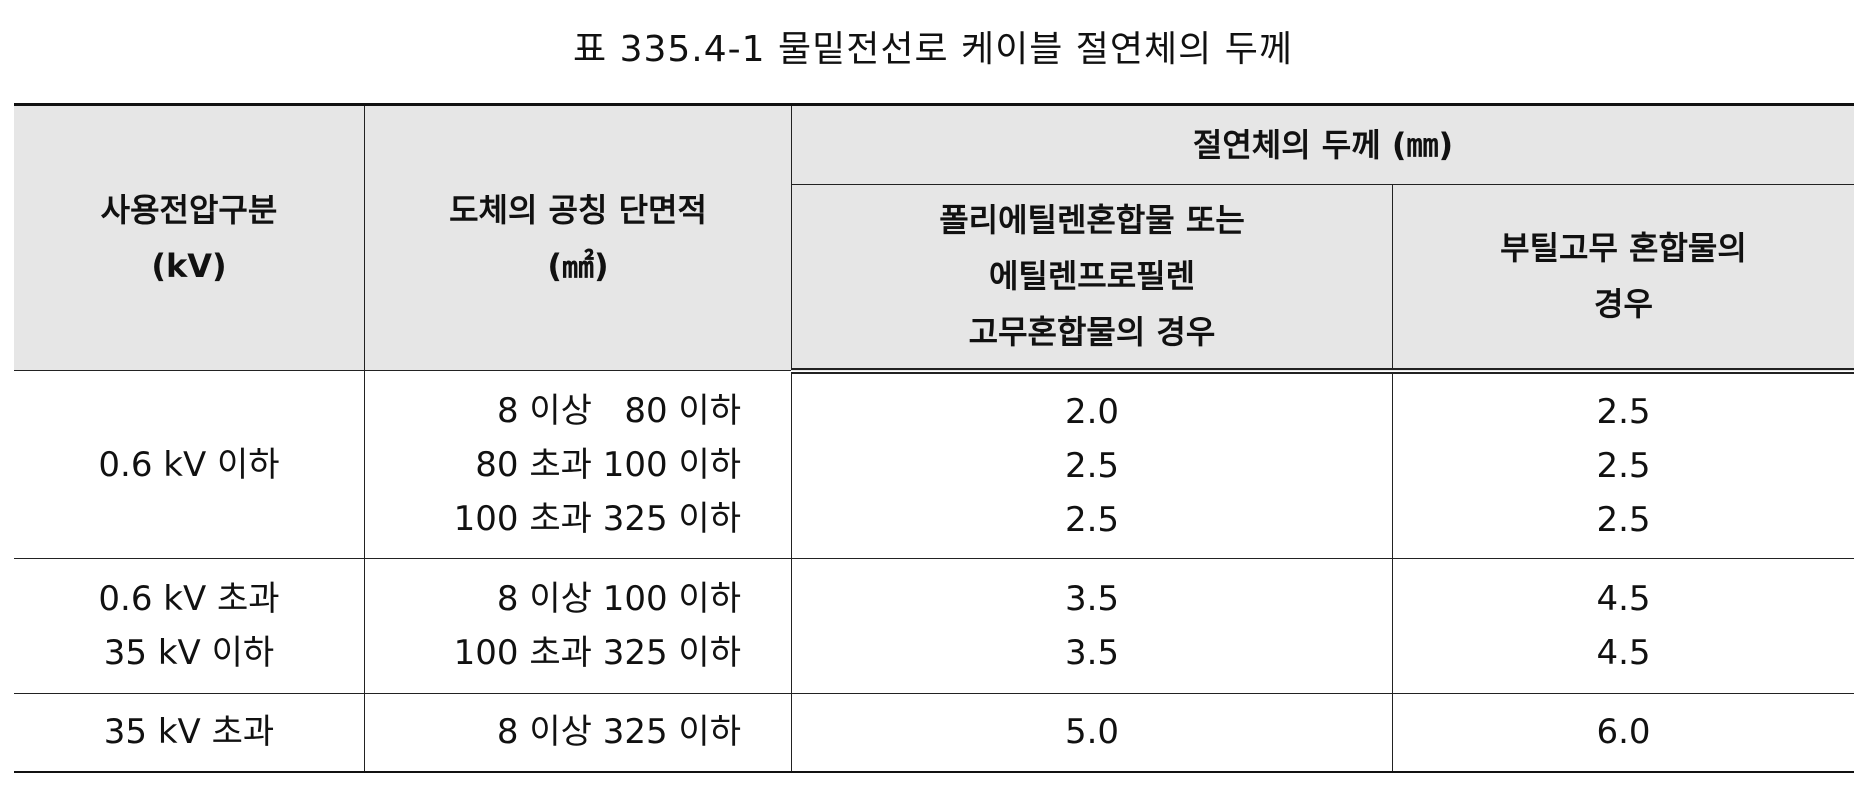 The image size is (1866, 788). I want to click on cell-voltage: 35 kV 초과, so click(189, 732).